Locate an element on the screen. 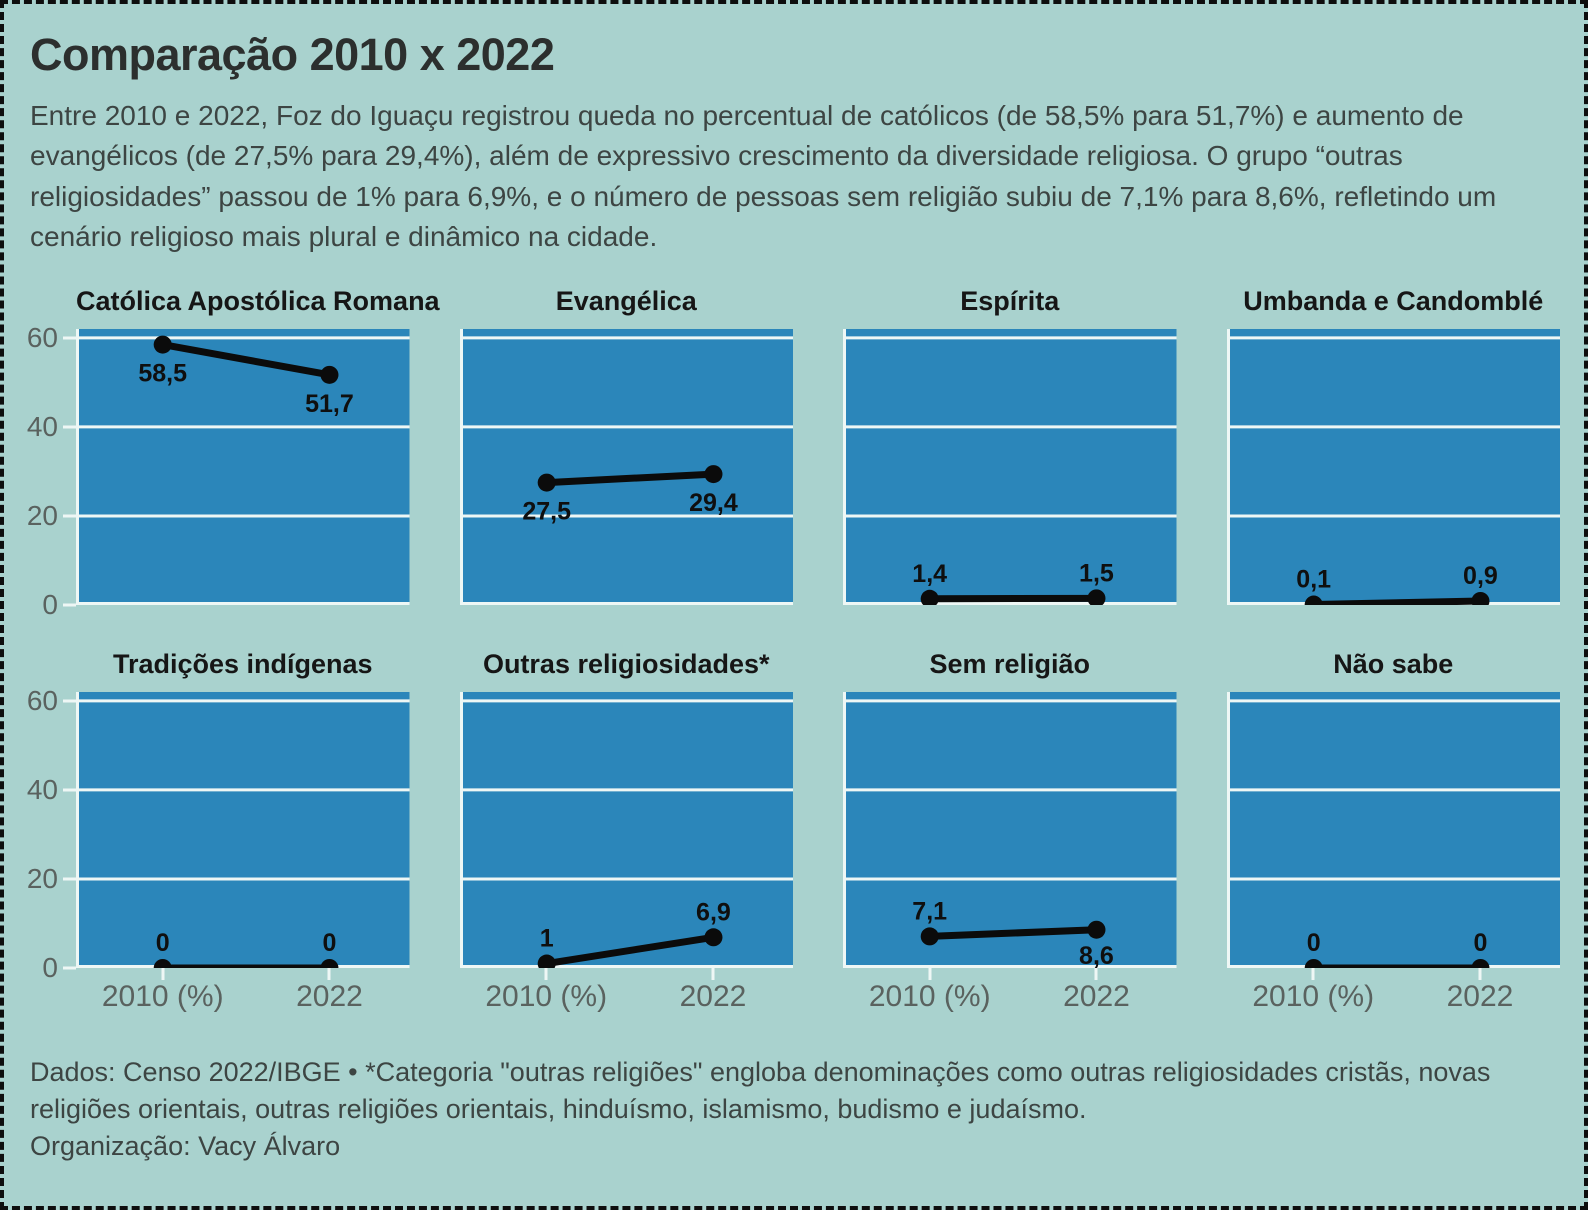 This screenshot has height=1210, width=1588. panel-title-outras-religiosidades: Outras religiosidades* is located at coordinates (626, 663).